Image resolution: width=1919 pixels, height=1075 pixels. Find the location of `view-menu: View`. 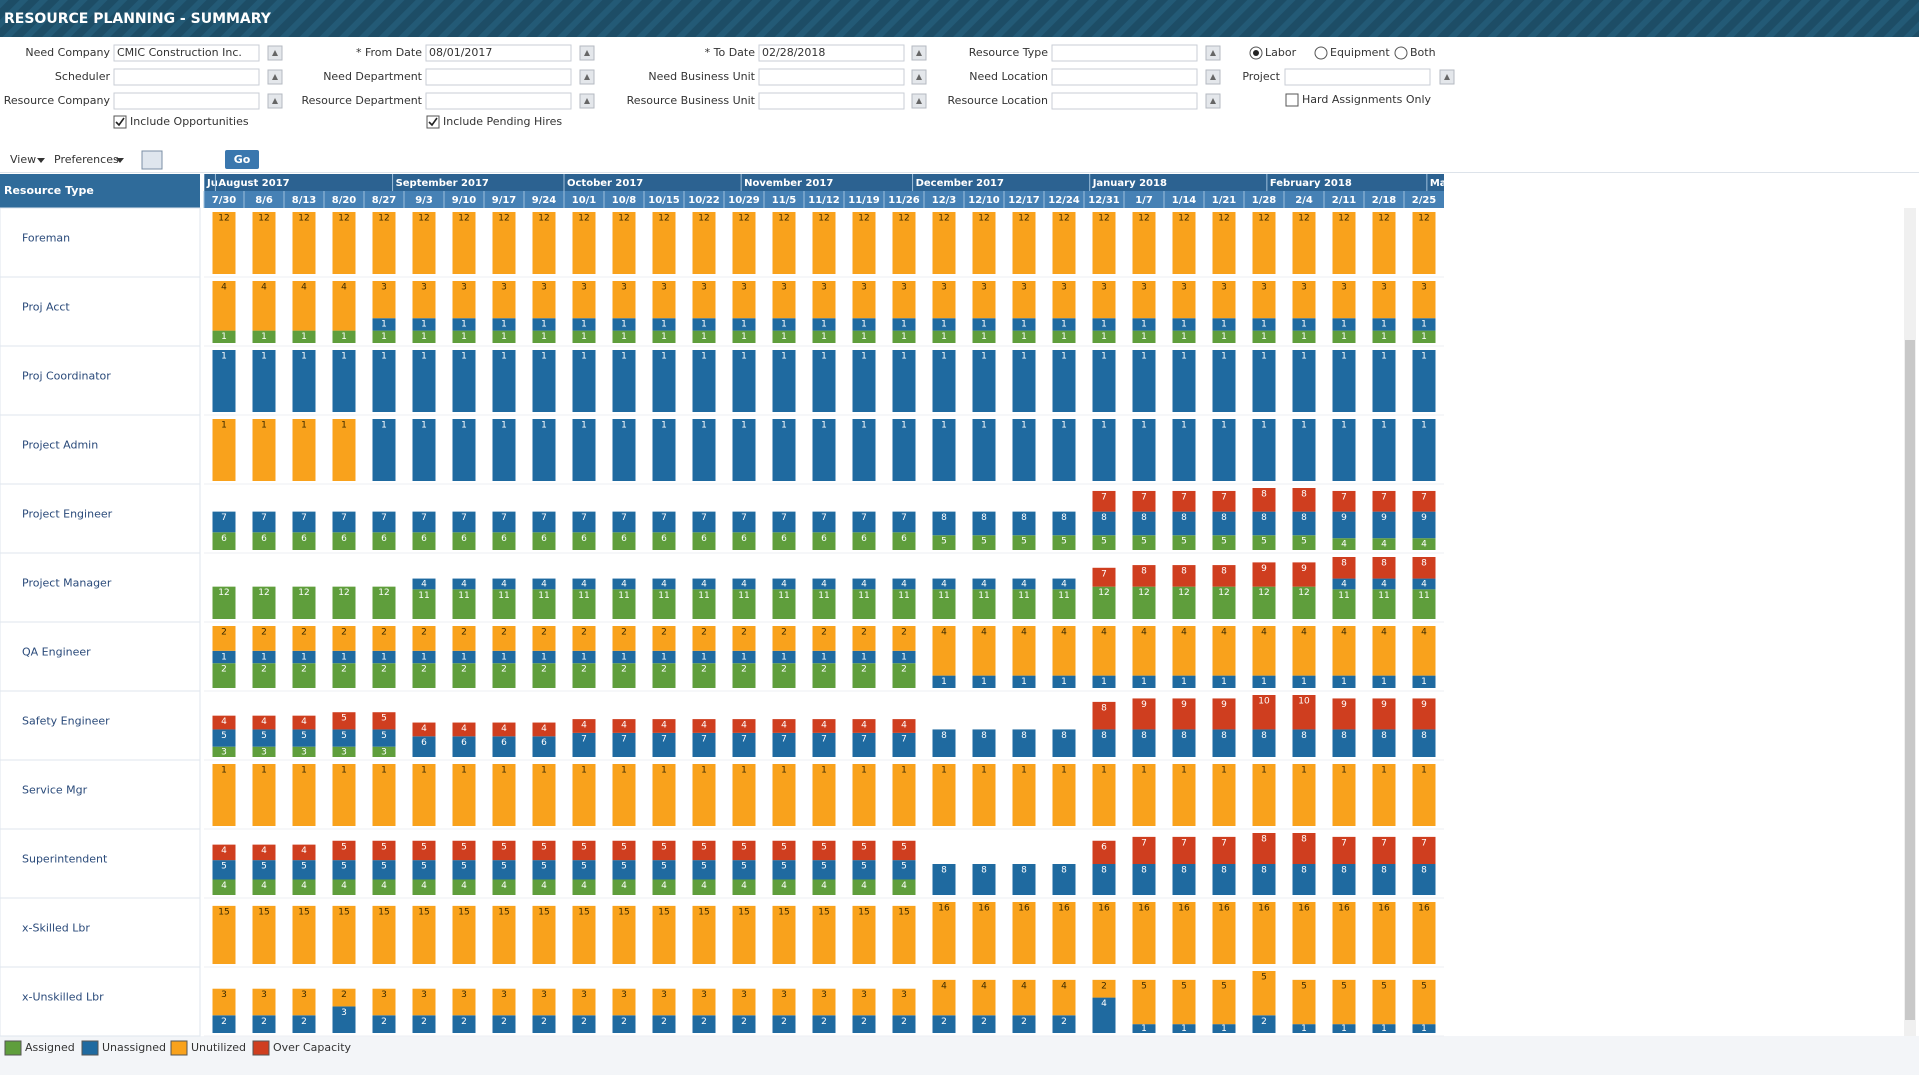

view-menu: View is located at coordinates (23, 159).